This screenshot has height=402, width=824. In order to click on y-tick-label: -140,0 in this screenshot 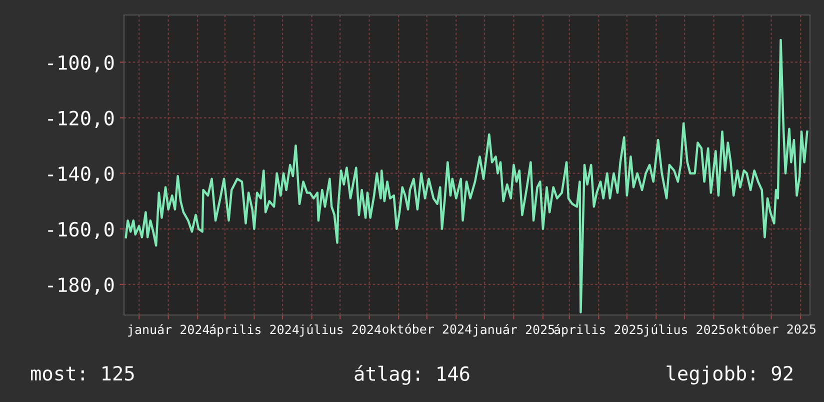, I will do `click(81, 175)`.